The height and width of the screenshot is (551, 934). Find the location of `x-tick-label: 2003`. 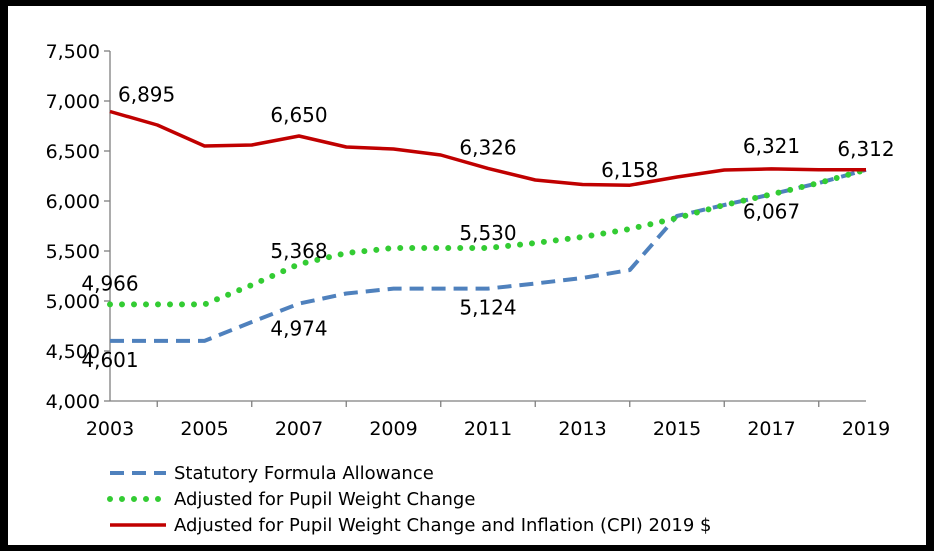

x-tick-label: 2003 is located at coordinates (110, 429).